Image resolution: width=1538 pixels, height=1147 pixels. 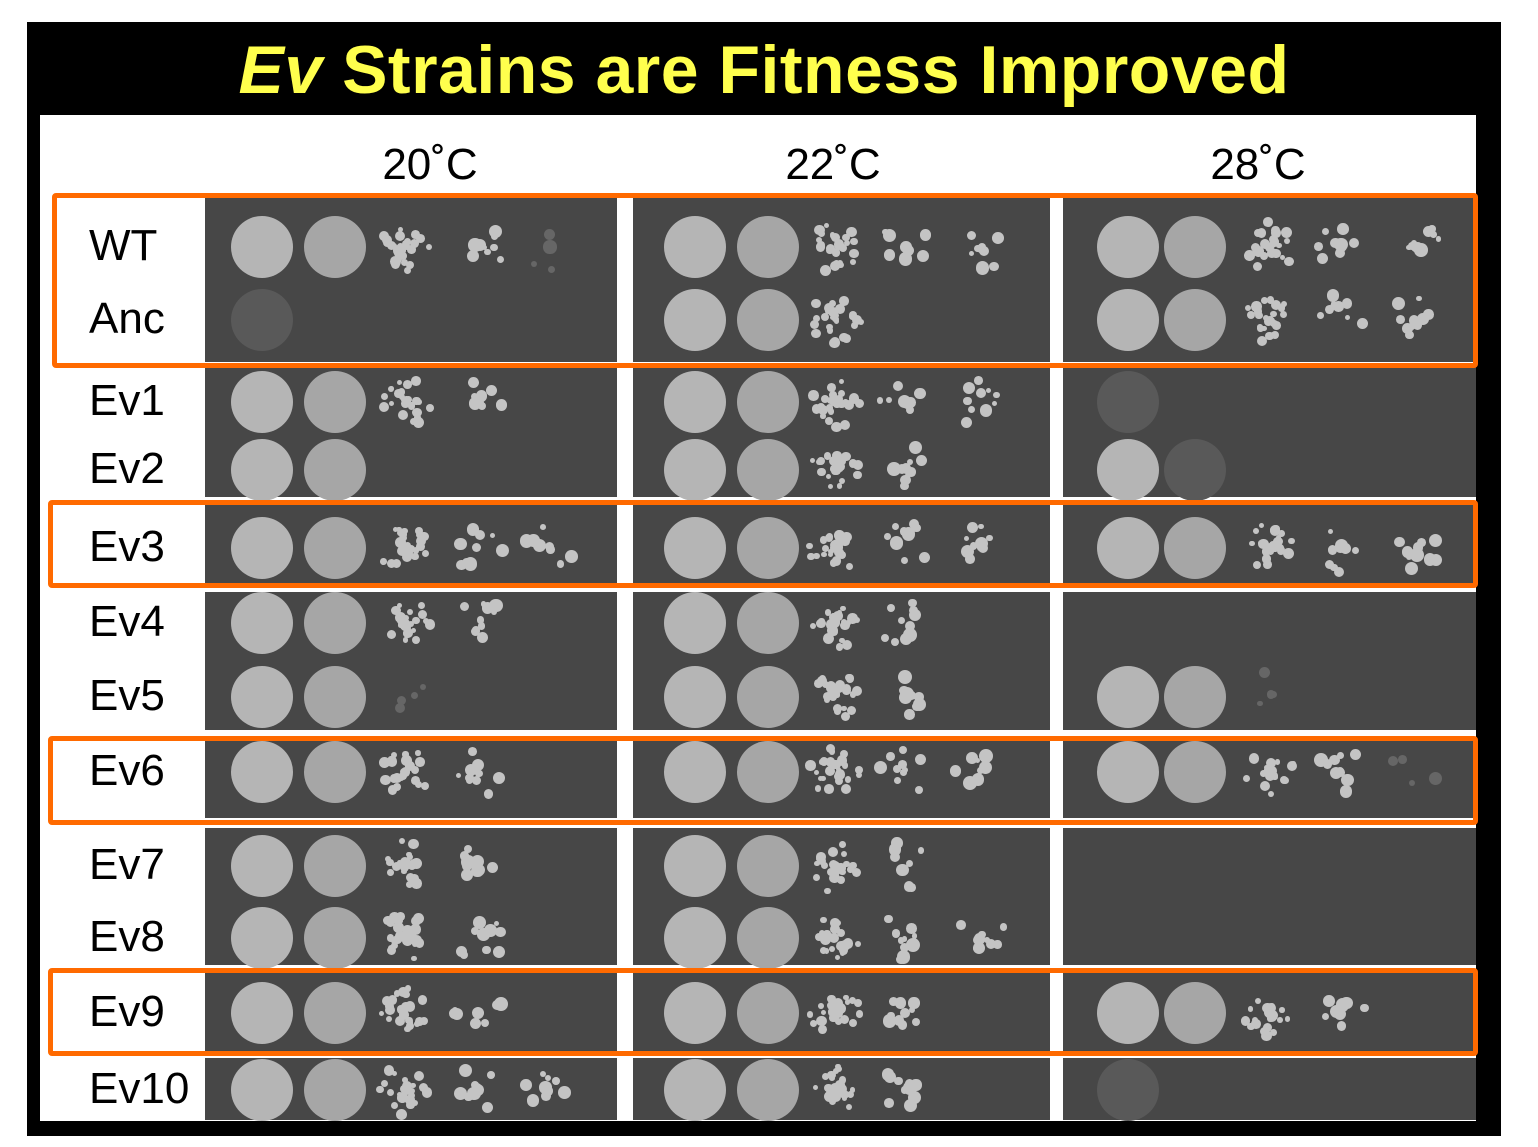 What do you see at coordinates (127, 400) in the screenshot?
I see `row-label: Ev1` at bounding box center [127, 400].